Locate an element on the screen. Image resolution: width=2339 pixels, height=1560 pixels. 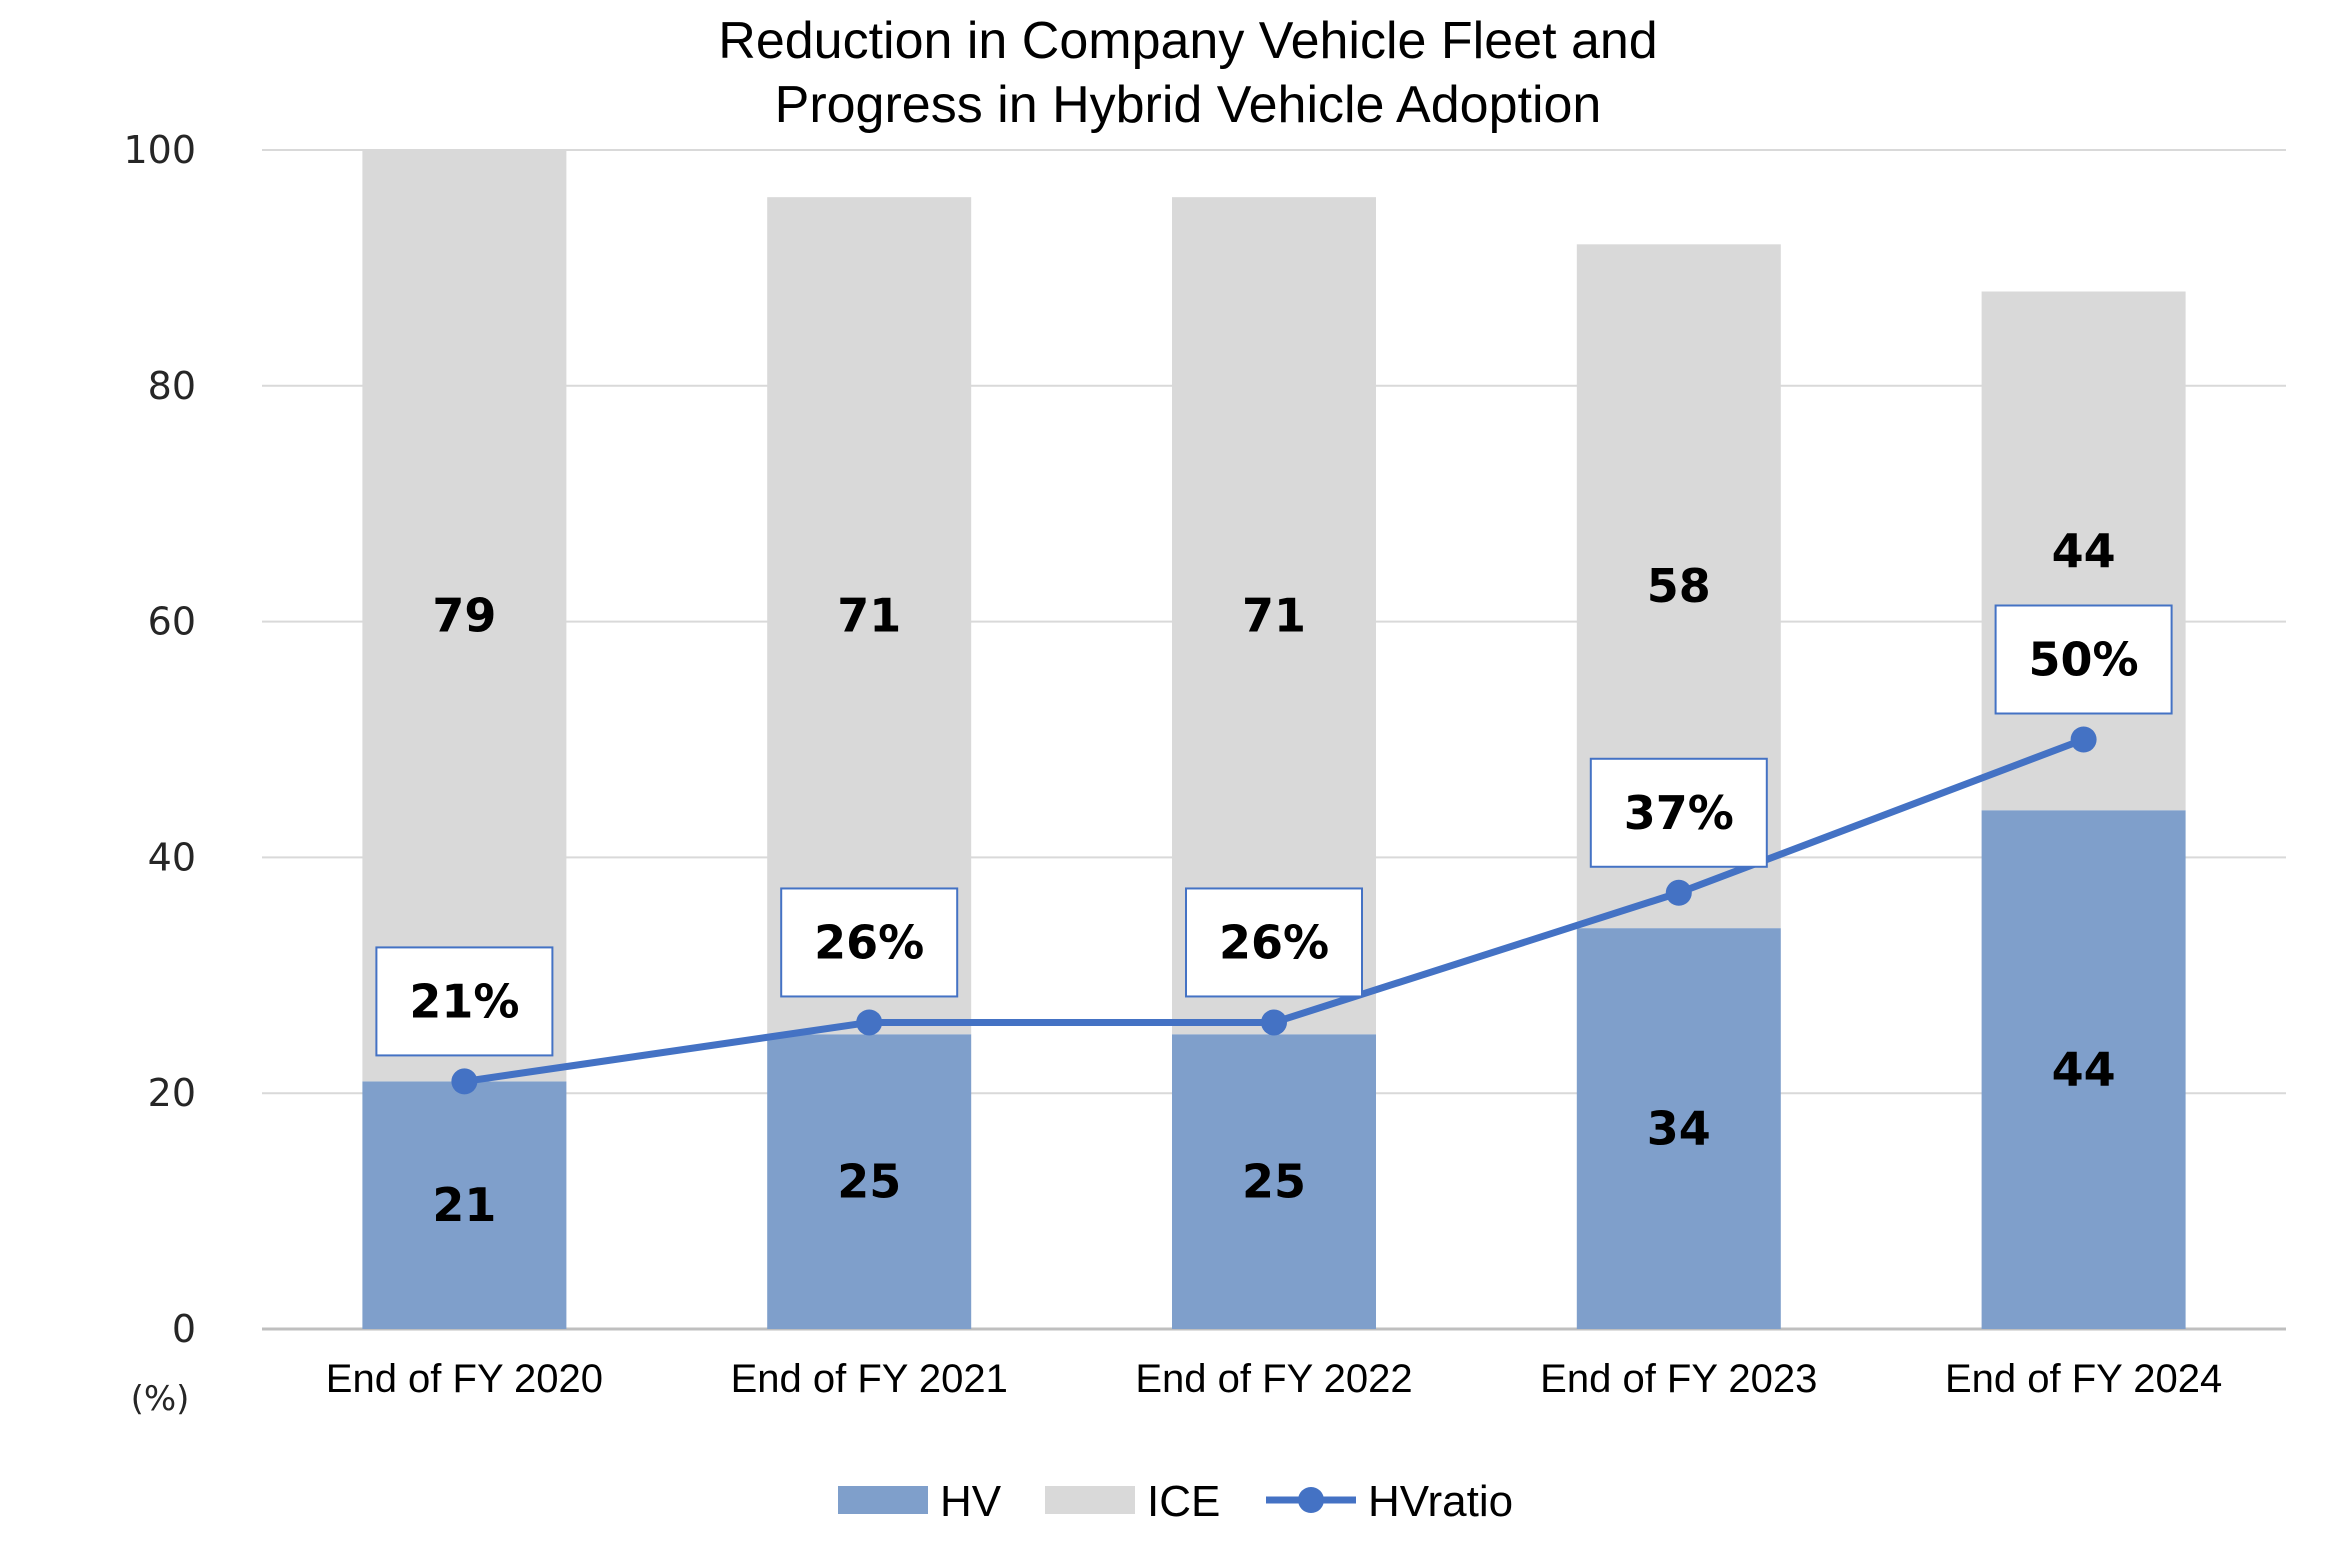
x-category-label: End of FY 2020 is located at coordinates (464, 1379).